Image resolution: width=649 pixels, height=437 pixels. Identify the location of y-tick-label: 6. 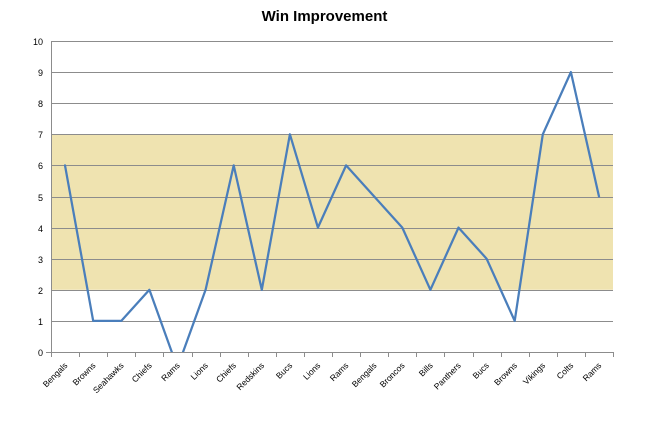
(40, 166).